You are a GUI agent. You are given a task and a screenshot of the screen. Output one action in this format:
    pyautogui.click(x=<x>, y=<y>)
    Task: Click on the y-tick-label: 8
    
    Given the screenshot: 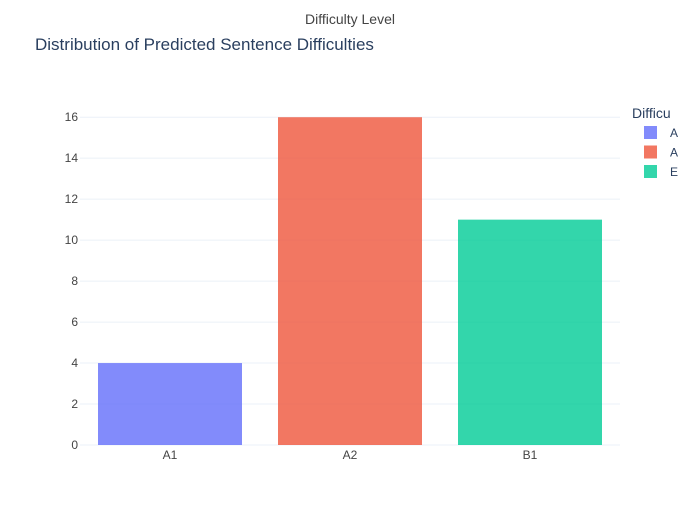 What is the action you would take?
    pyautogui.click(x=74, y=281)
    